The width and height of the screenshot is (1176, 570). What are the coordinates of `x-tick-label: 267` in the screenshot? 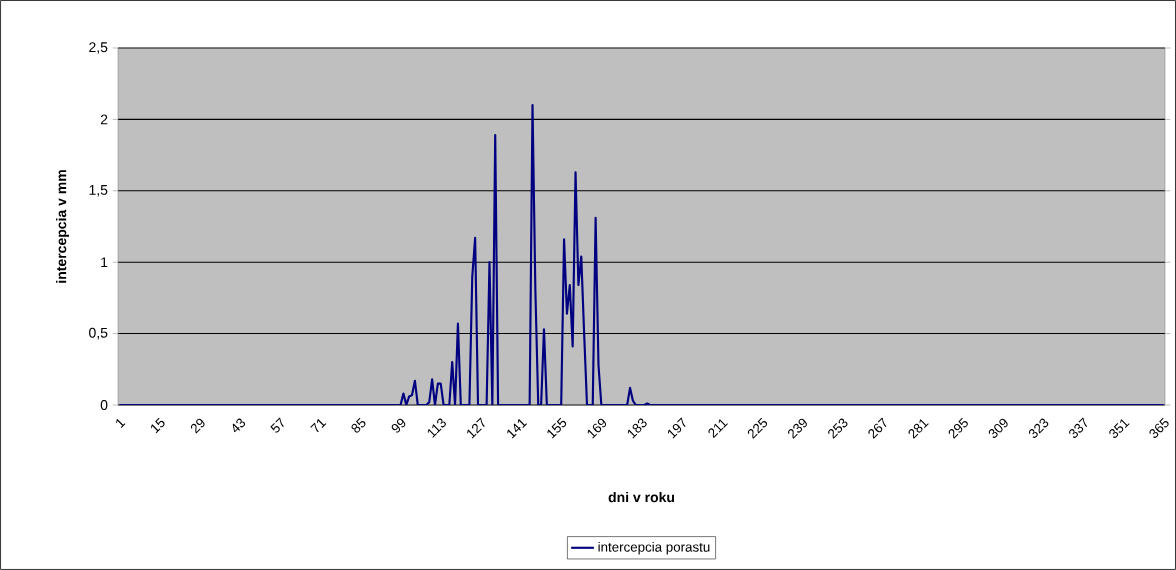 It's located at (877, 428).